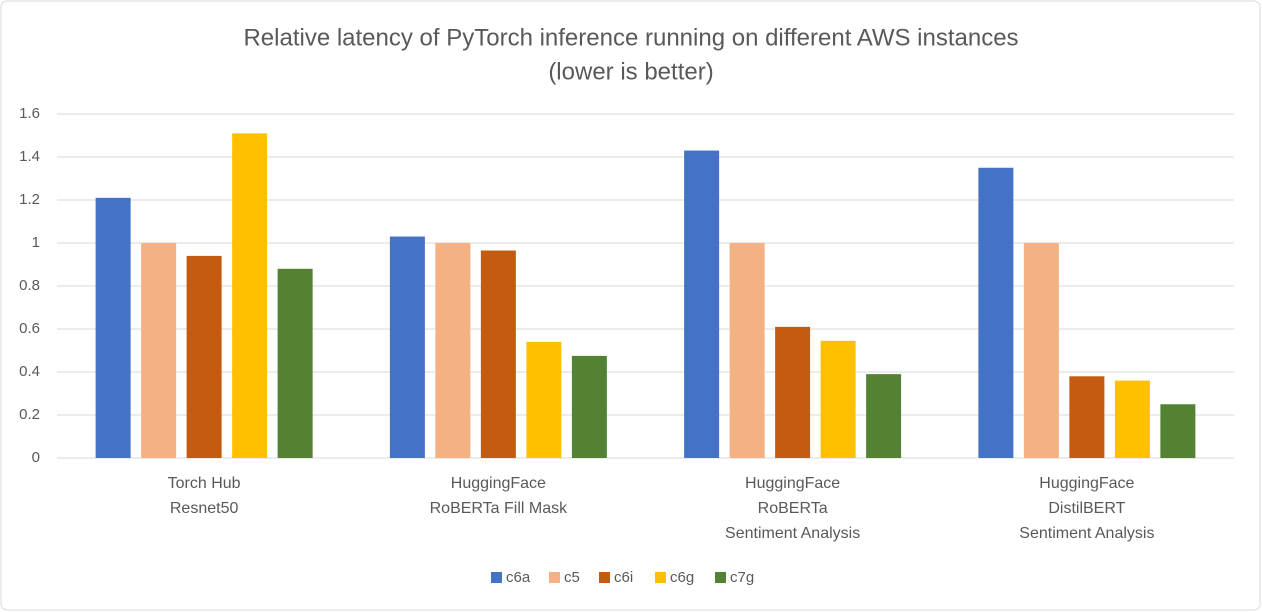 This screenshot has height=612, width=1262. Describe the element at coordinates (499, 508) in the screenshot. I see `x-tick-line: RoBERTa Fill Mask` at that location.